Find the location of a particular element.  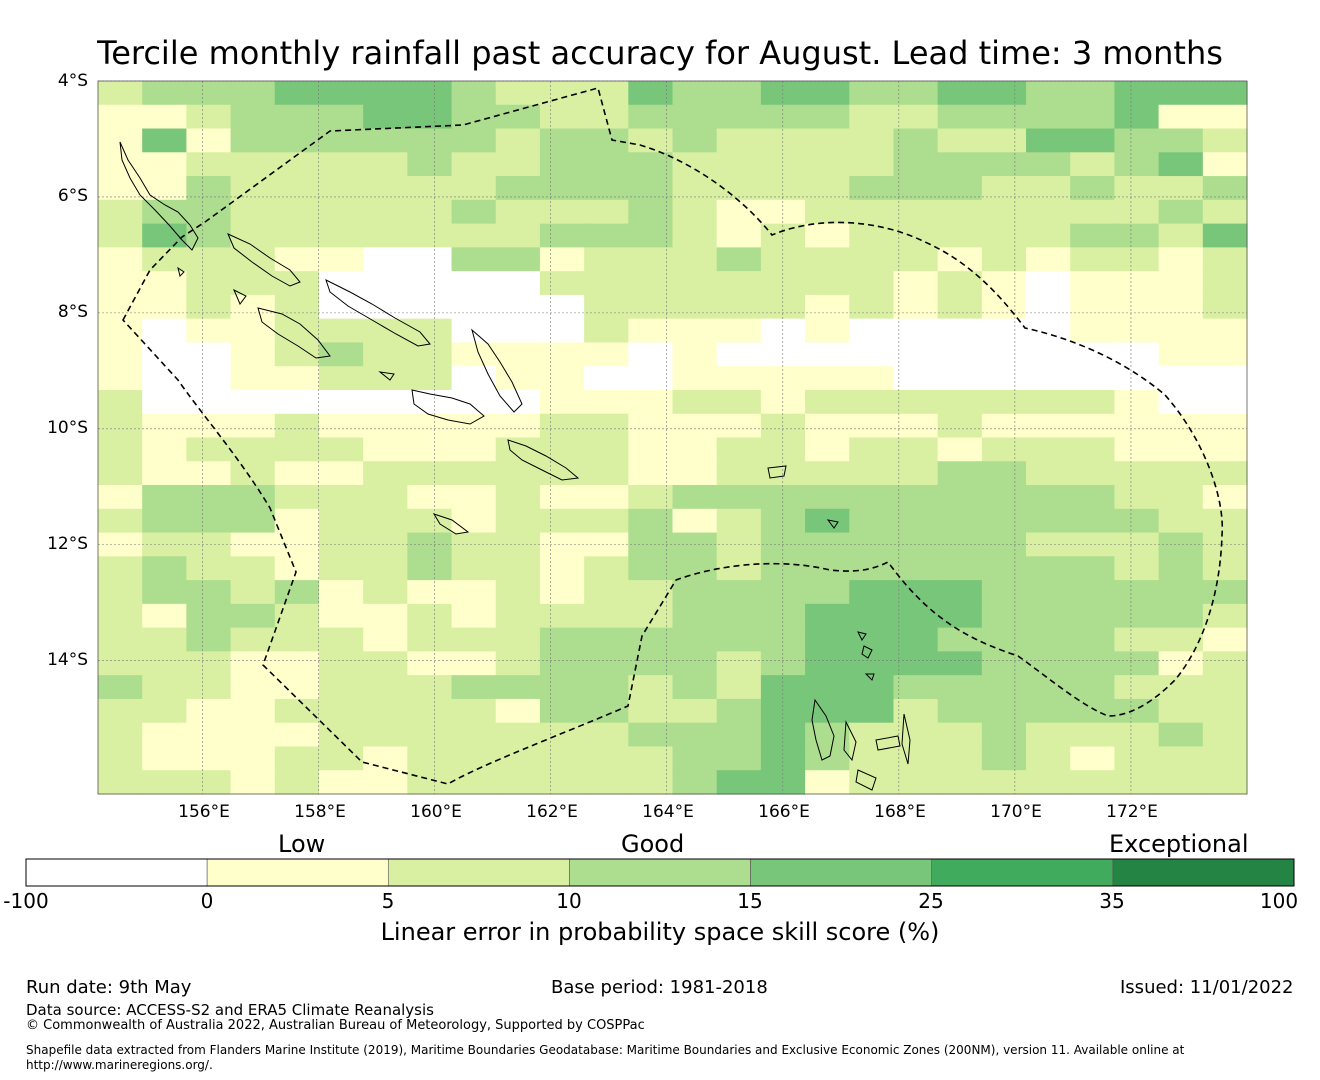

lat-label-6s: 6°S is located at coordinates (72, 196).